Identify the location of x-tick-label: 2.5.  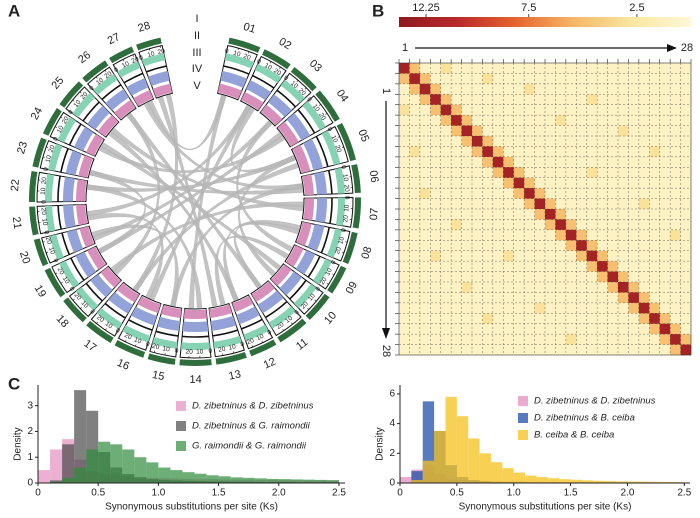
(339, 493).